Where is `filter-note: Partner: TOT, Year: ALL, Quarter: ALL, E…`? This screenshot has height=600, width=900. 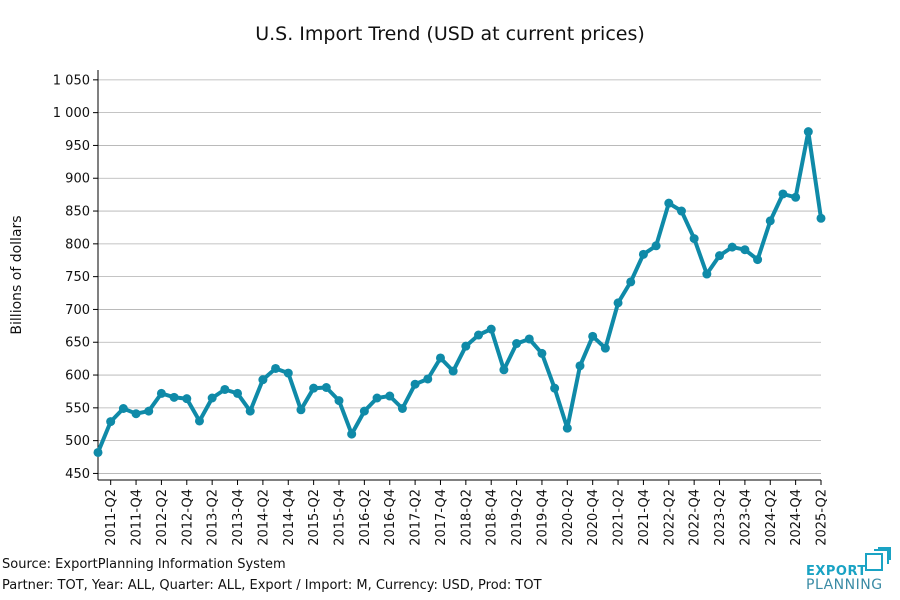
filter-note: Partner: TOT, Year: ALL, Quarter: ALL, E… is located at coordinates (272, 585).